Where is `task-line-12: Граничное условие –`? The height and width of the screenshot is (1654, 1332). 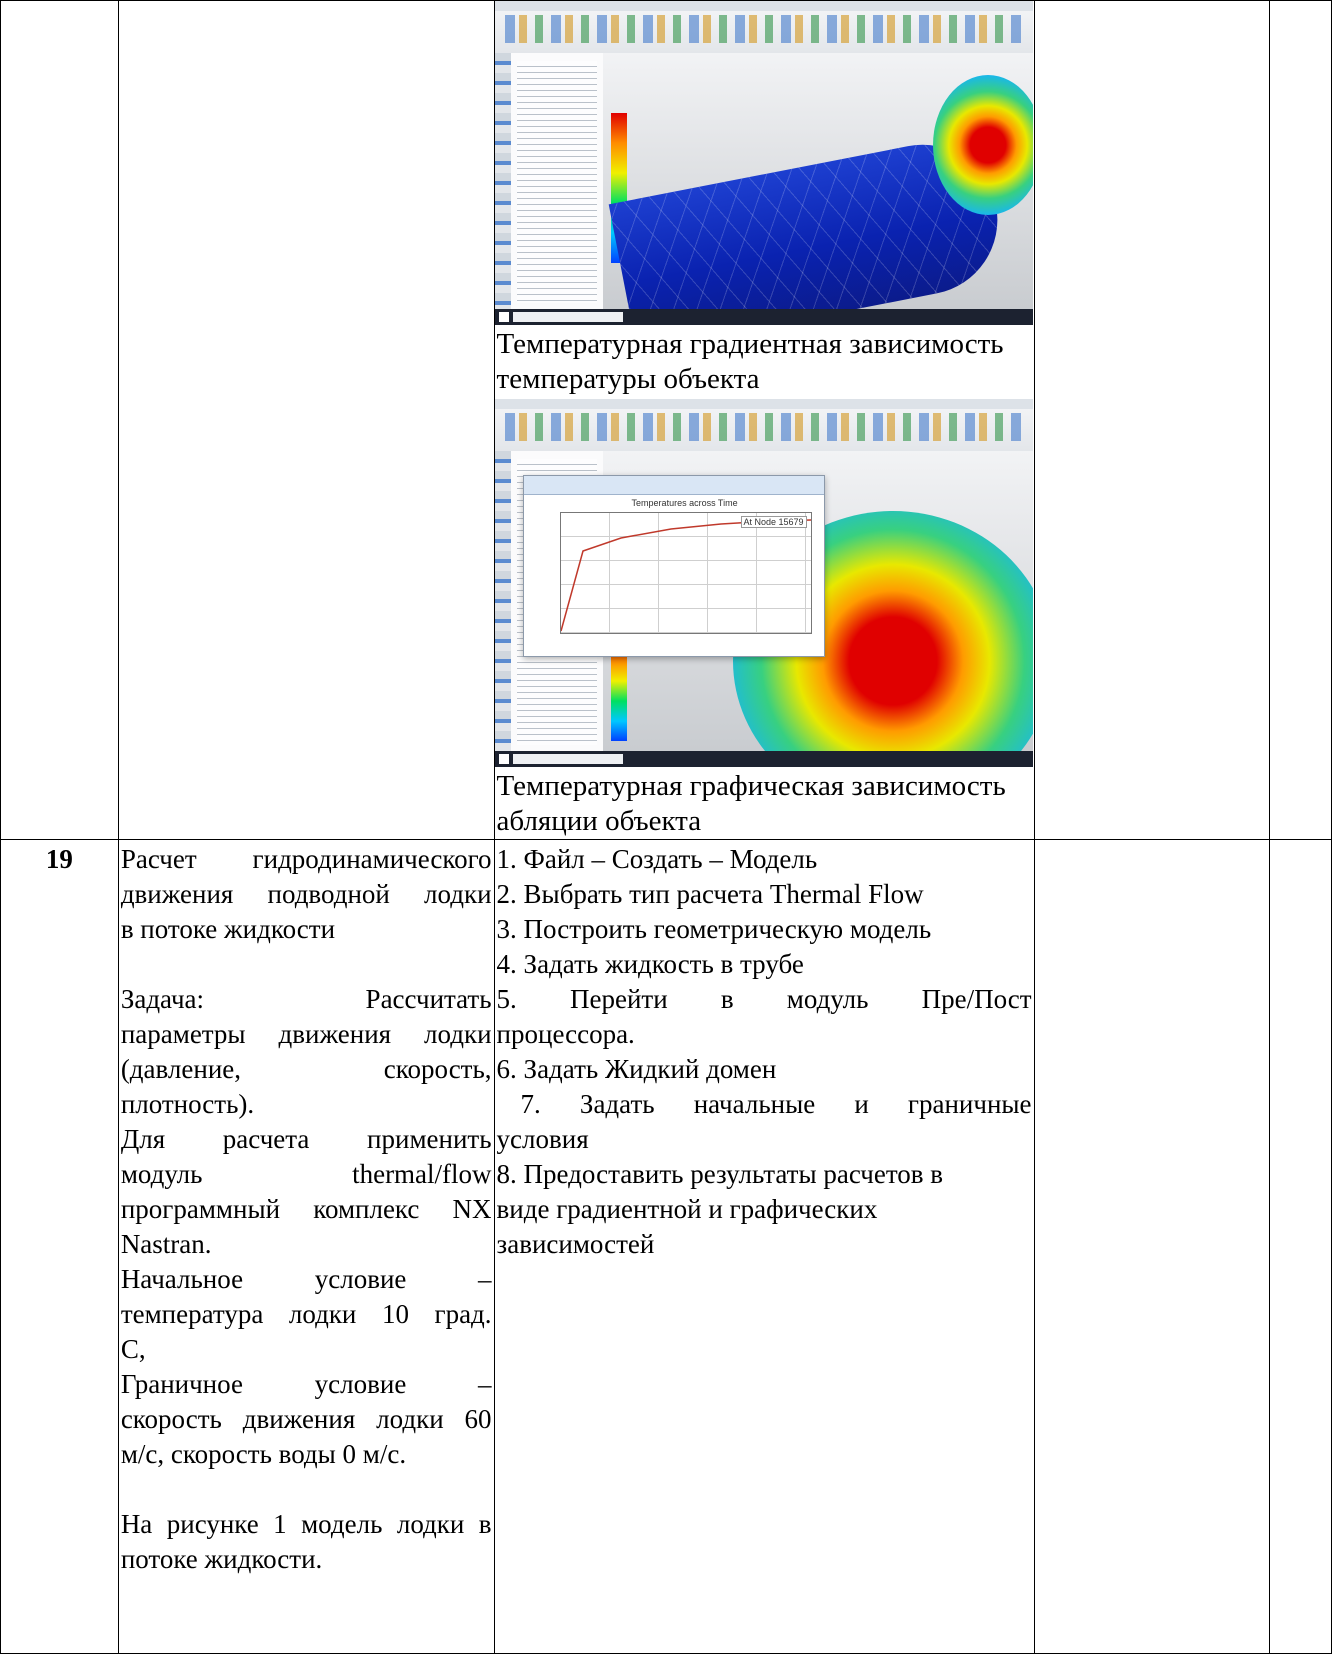
task-line-12: Граничное условие – is located at coordinates (306, 1384).